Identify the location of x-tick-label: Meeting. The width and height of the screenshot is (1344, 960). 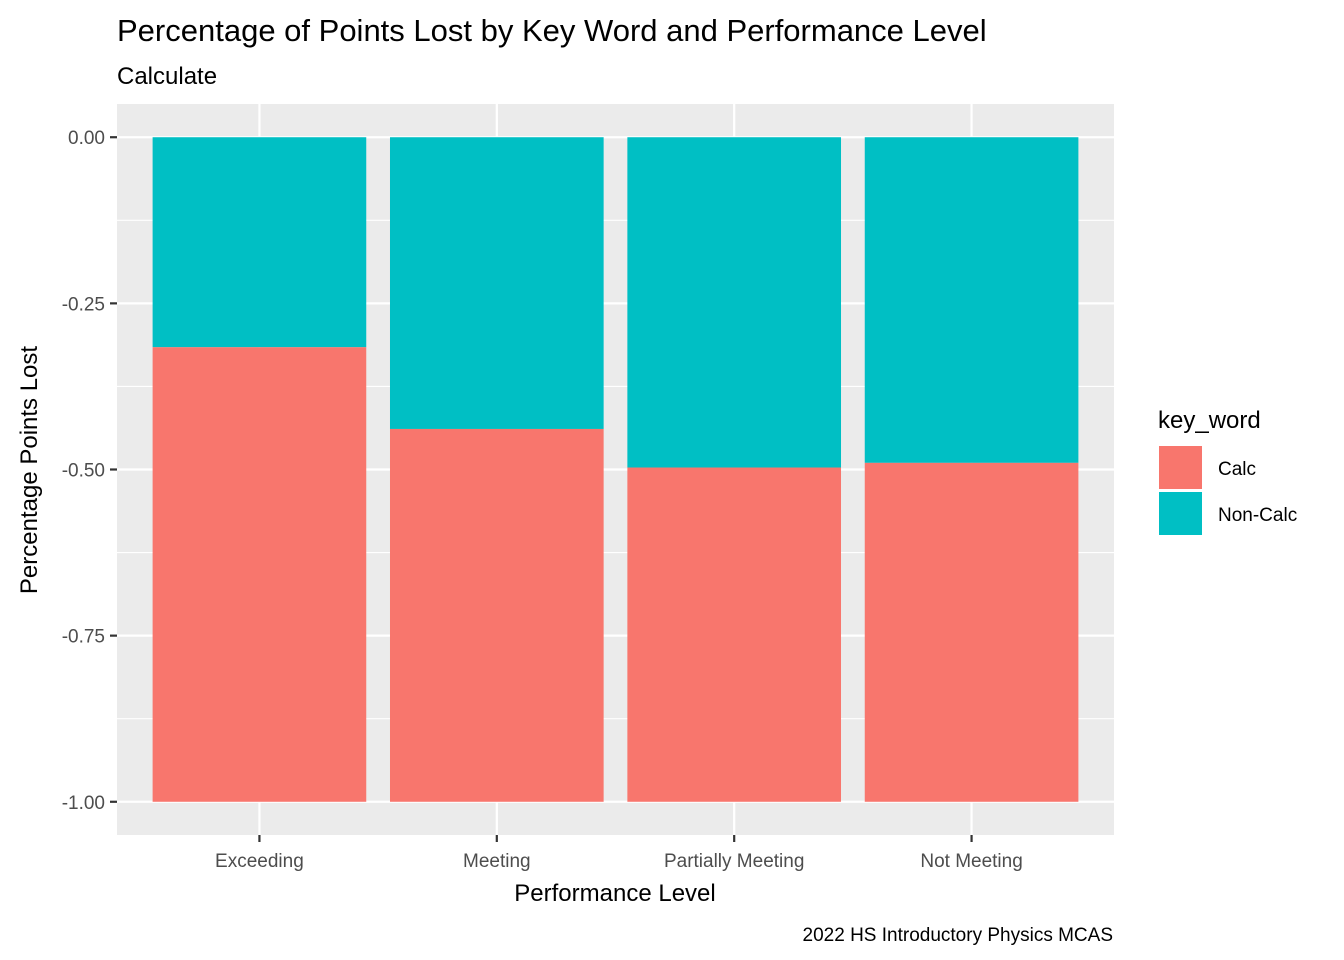
(497, 861).